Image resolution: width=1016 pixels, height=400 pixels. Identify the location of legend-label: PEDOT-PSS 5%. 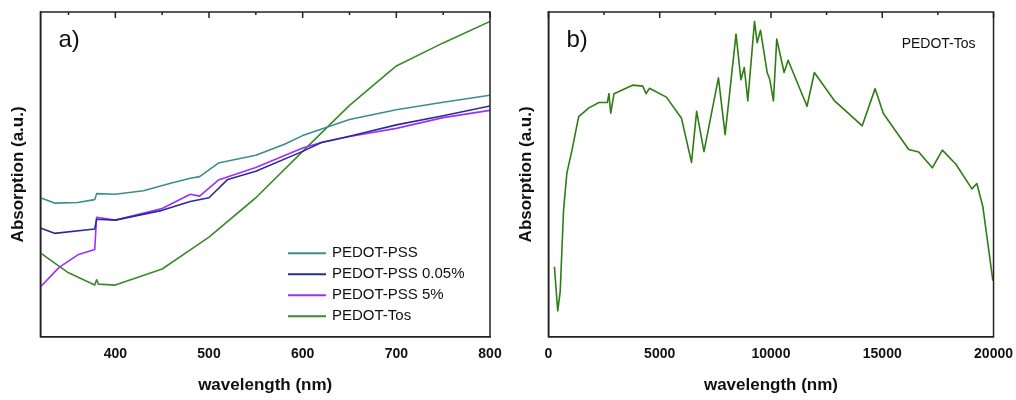
(388, 294).